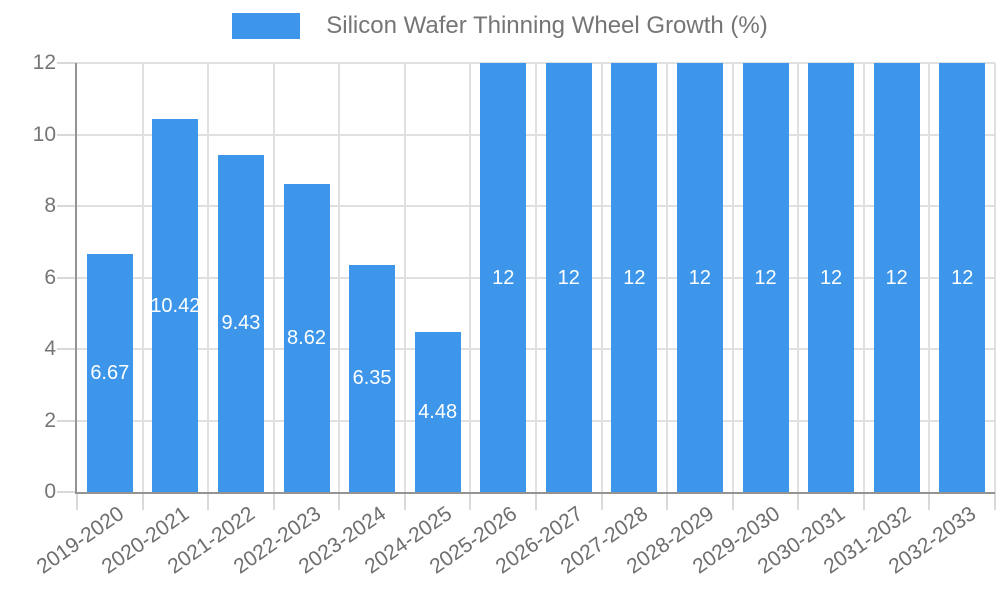 The width and height of the screenshot is (1000, 600). What do you see at coordinates (50, 491) in the screenshot?
I see `y-axis-tick-label: 0` at bounding box center [50, 491].